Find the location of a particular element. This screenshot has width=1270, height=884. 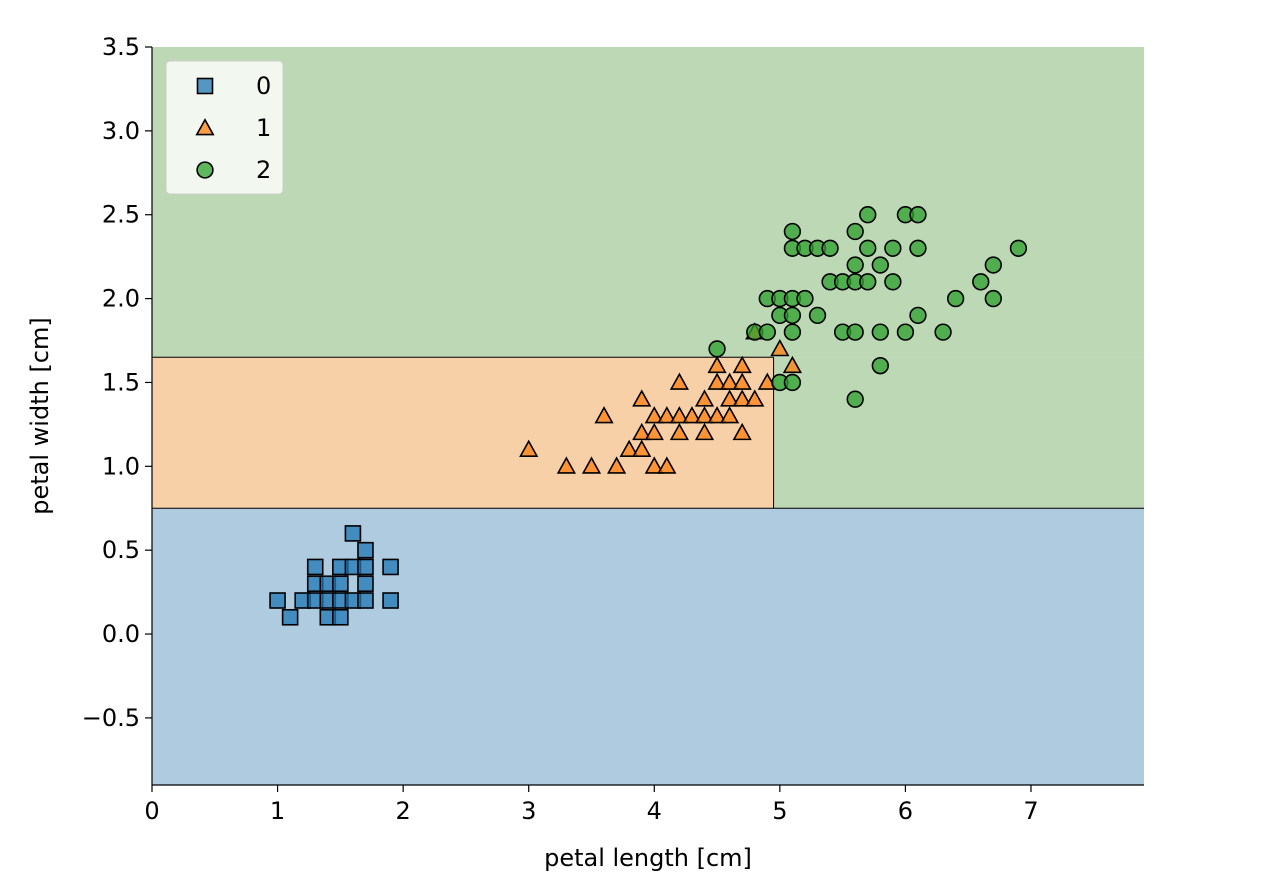

y-tick-label: 0.5 is located at coordinates (121, 550).